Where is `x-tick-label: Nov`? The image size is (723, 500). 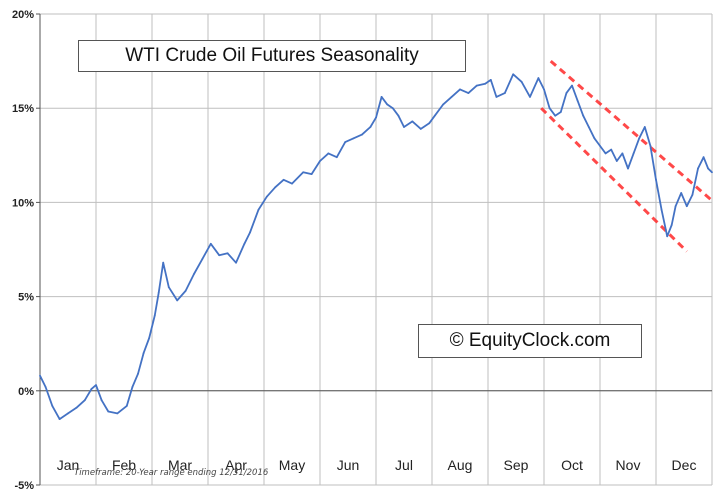 x-tick-label: Nov is located at coordinates (628, 465).